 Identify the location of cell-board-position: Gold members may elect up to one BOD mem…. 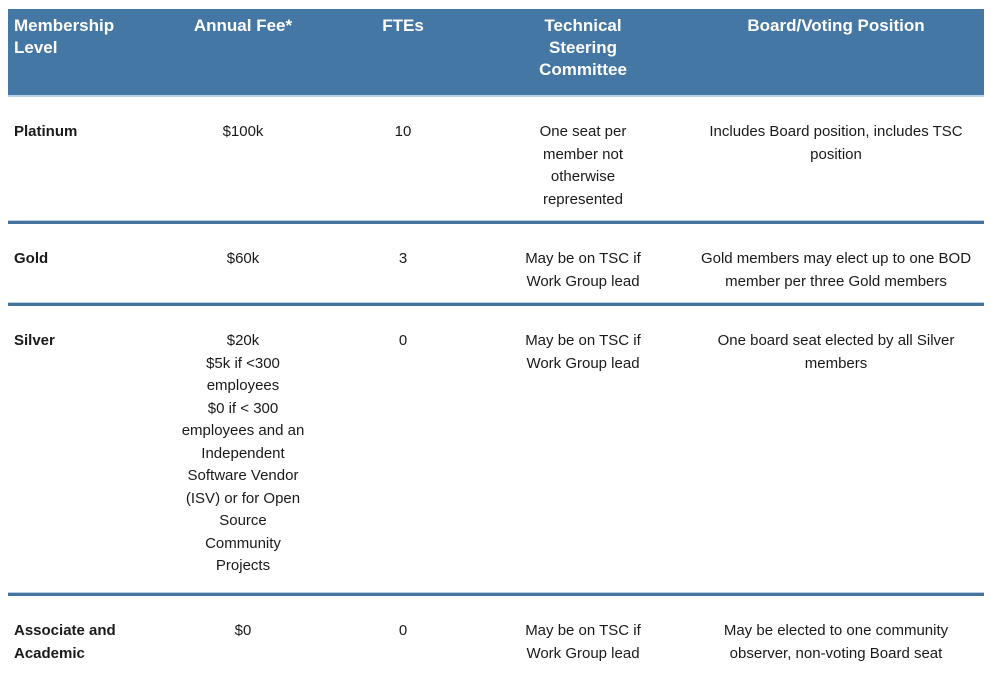
(836, 270).